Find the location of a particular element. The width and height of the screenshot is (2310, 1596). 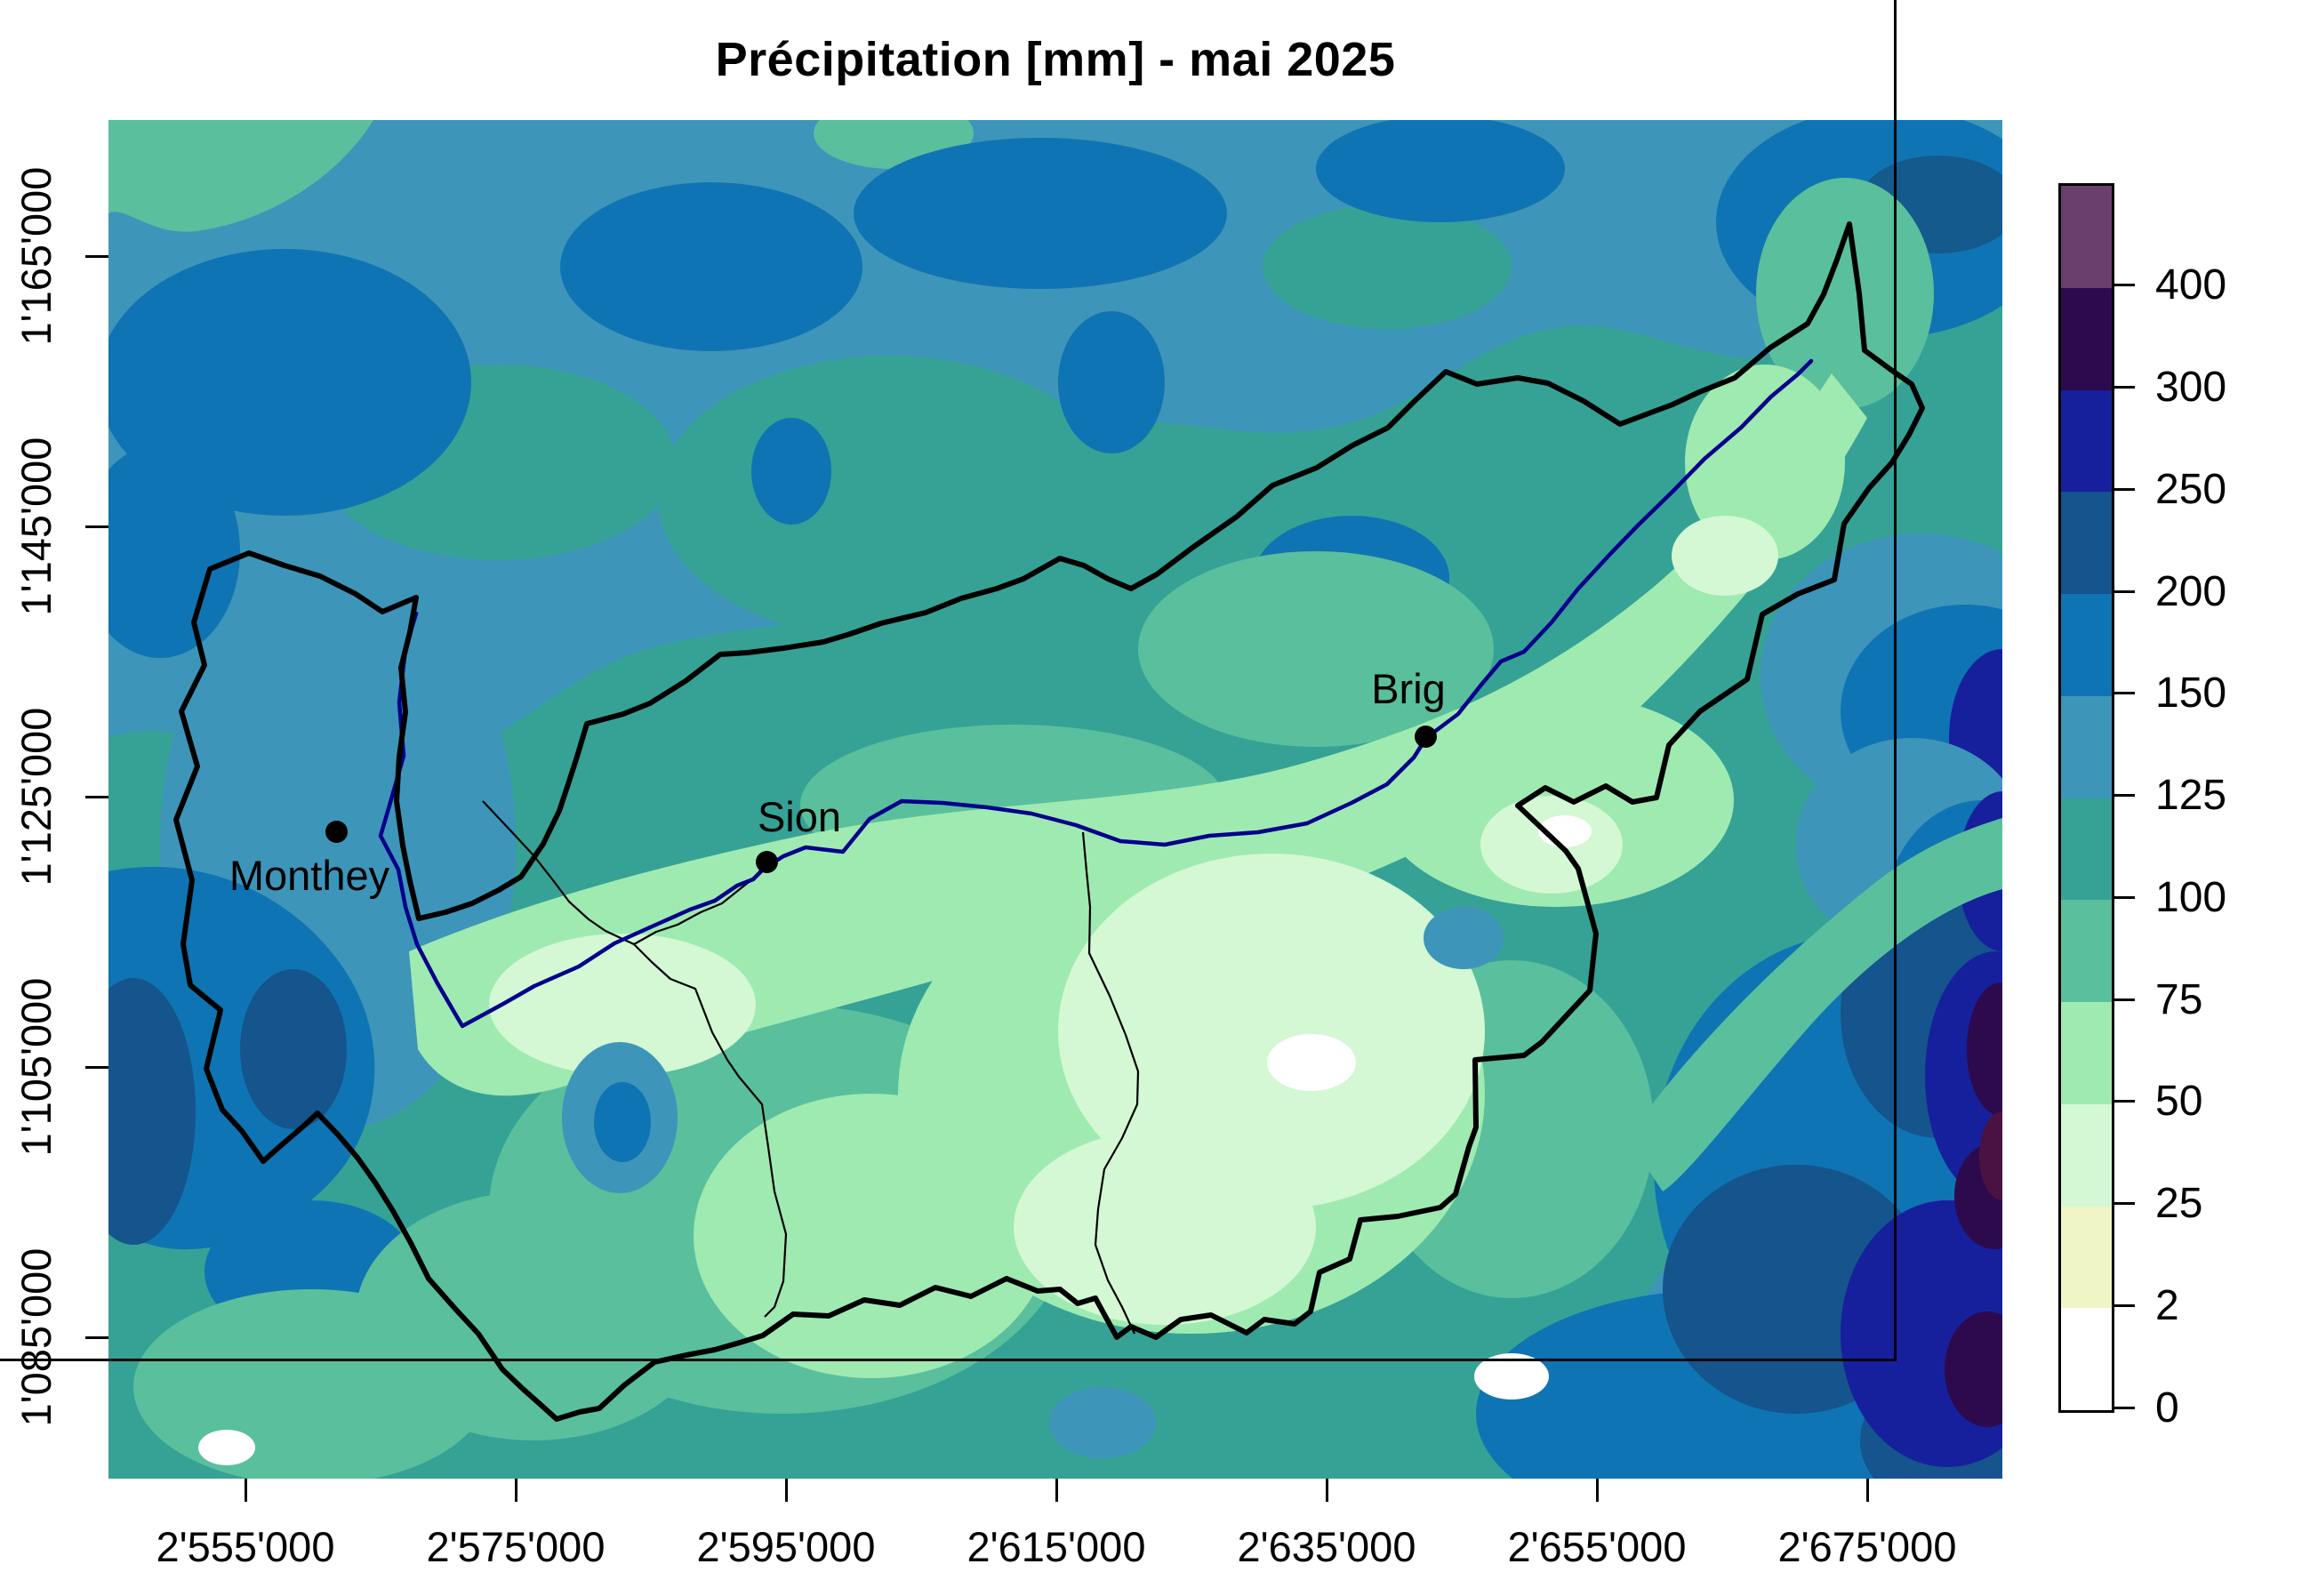

legend-tick-label: 25 is located at coordinates (2179, 1203).